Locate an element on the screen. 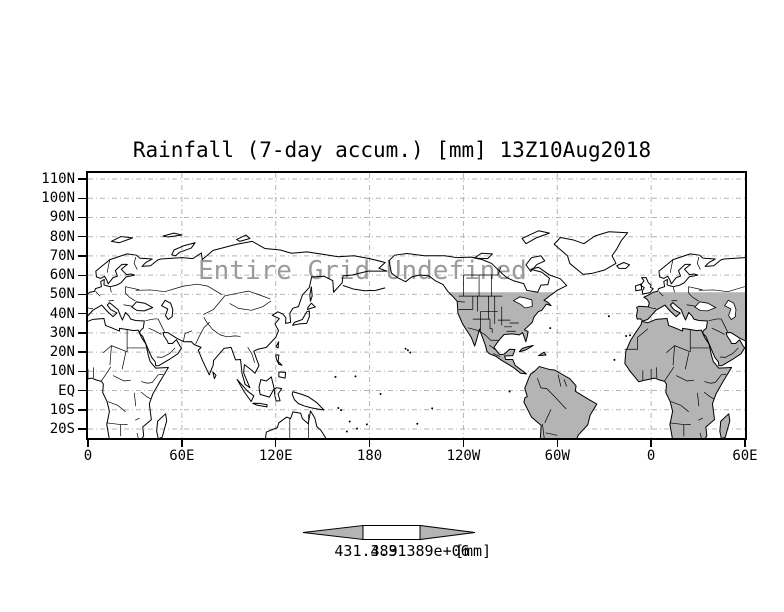 The image size is (784, 612). coast-madagascar is located at coordinates (161, 425).